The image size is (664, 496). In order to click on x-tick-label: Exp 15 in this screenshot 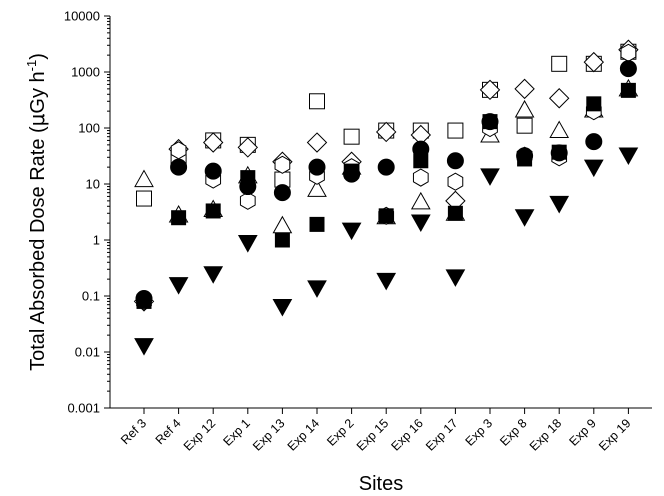, I will do `click(372, 434)`.